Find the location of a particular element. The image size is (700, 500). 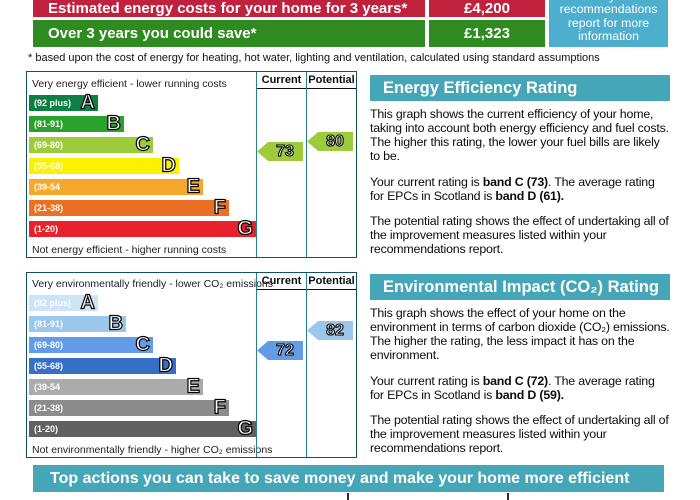

energy-band-d: (55-68) D is located at coordinates (104, 165).